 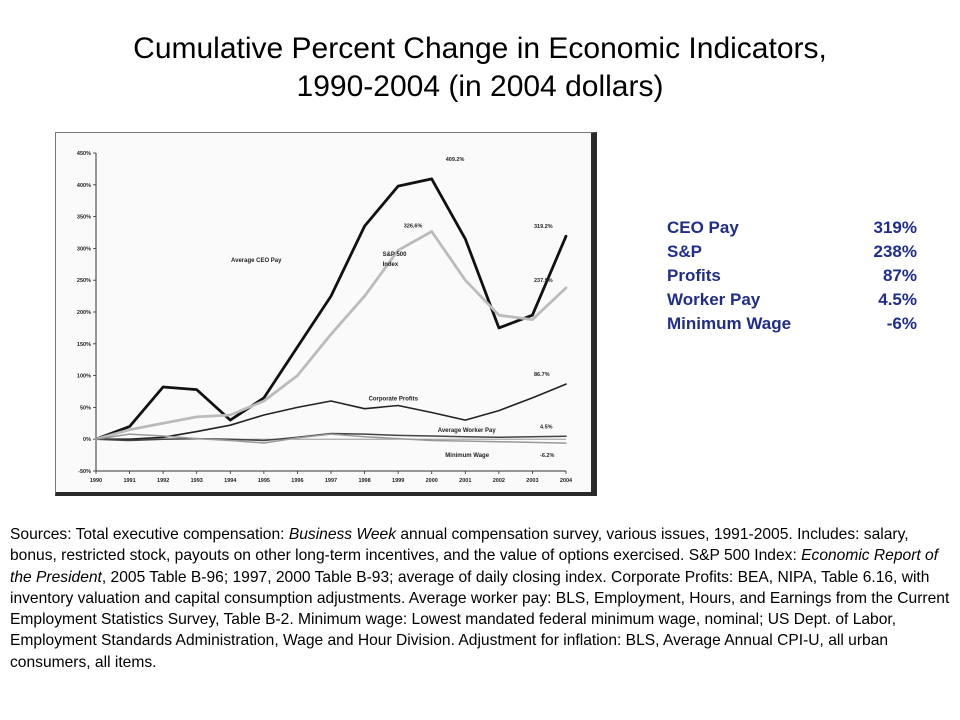 I want to click on sources-text: Sources: Total executive compensation:, so click(x=149, y=534).